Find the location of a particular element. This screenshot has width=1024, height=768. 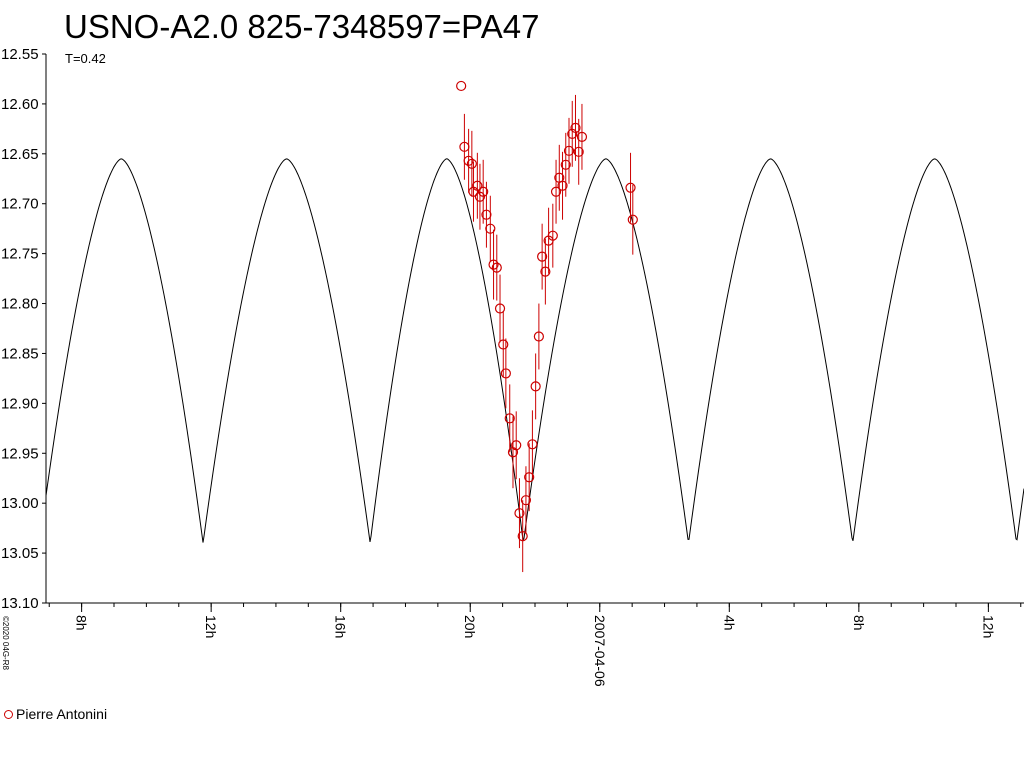

y-tick-label: 12.80 is located at coordinates (20, 304).